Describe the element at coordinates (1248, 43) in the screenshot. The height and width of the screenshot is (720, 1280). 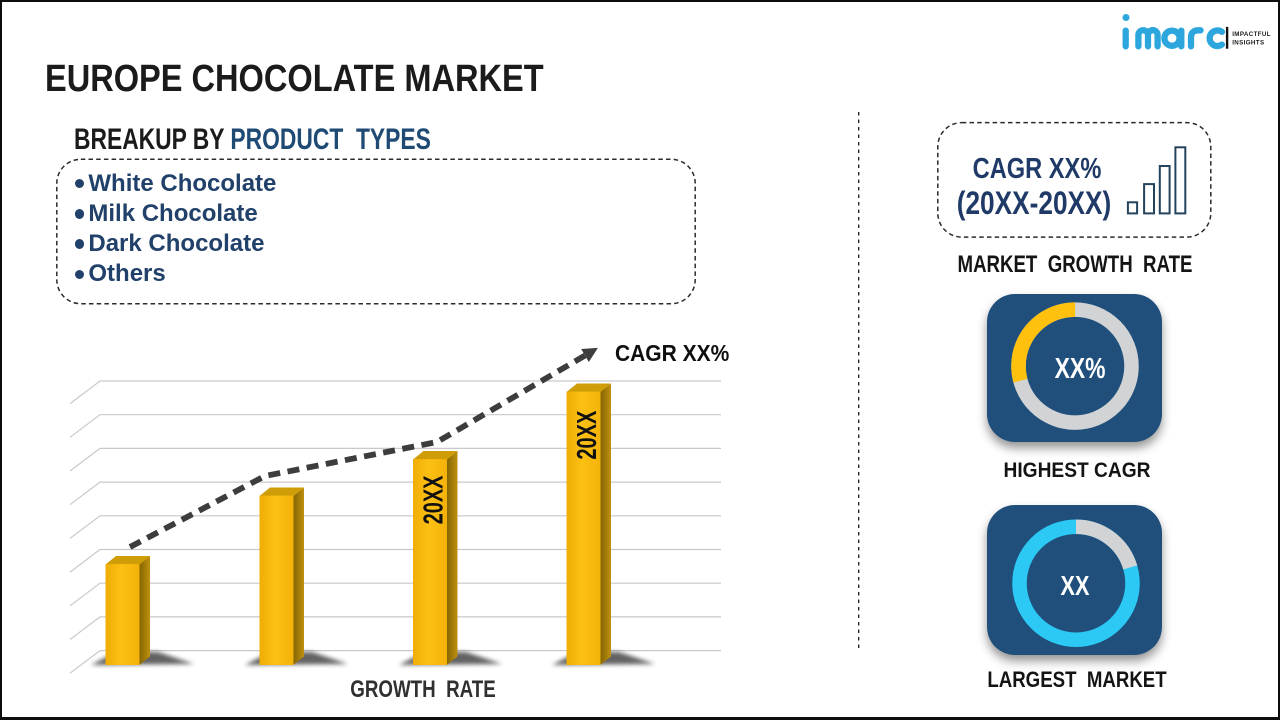
I see `svg-text: INSIGHTS` at that location.